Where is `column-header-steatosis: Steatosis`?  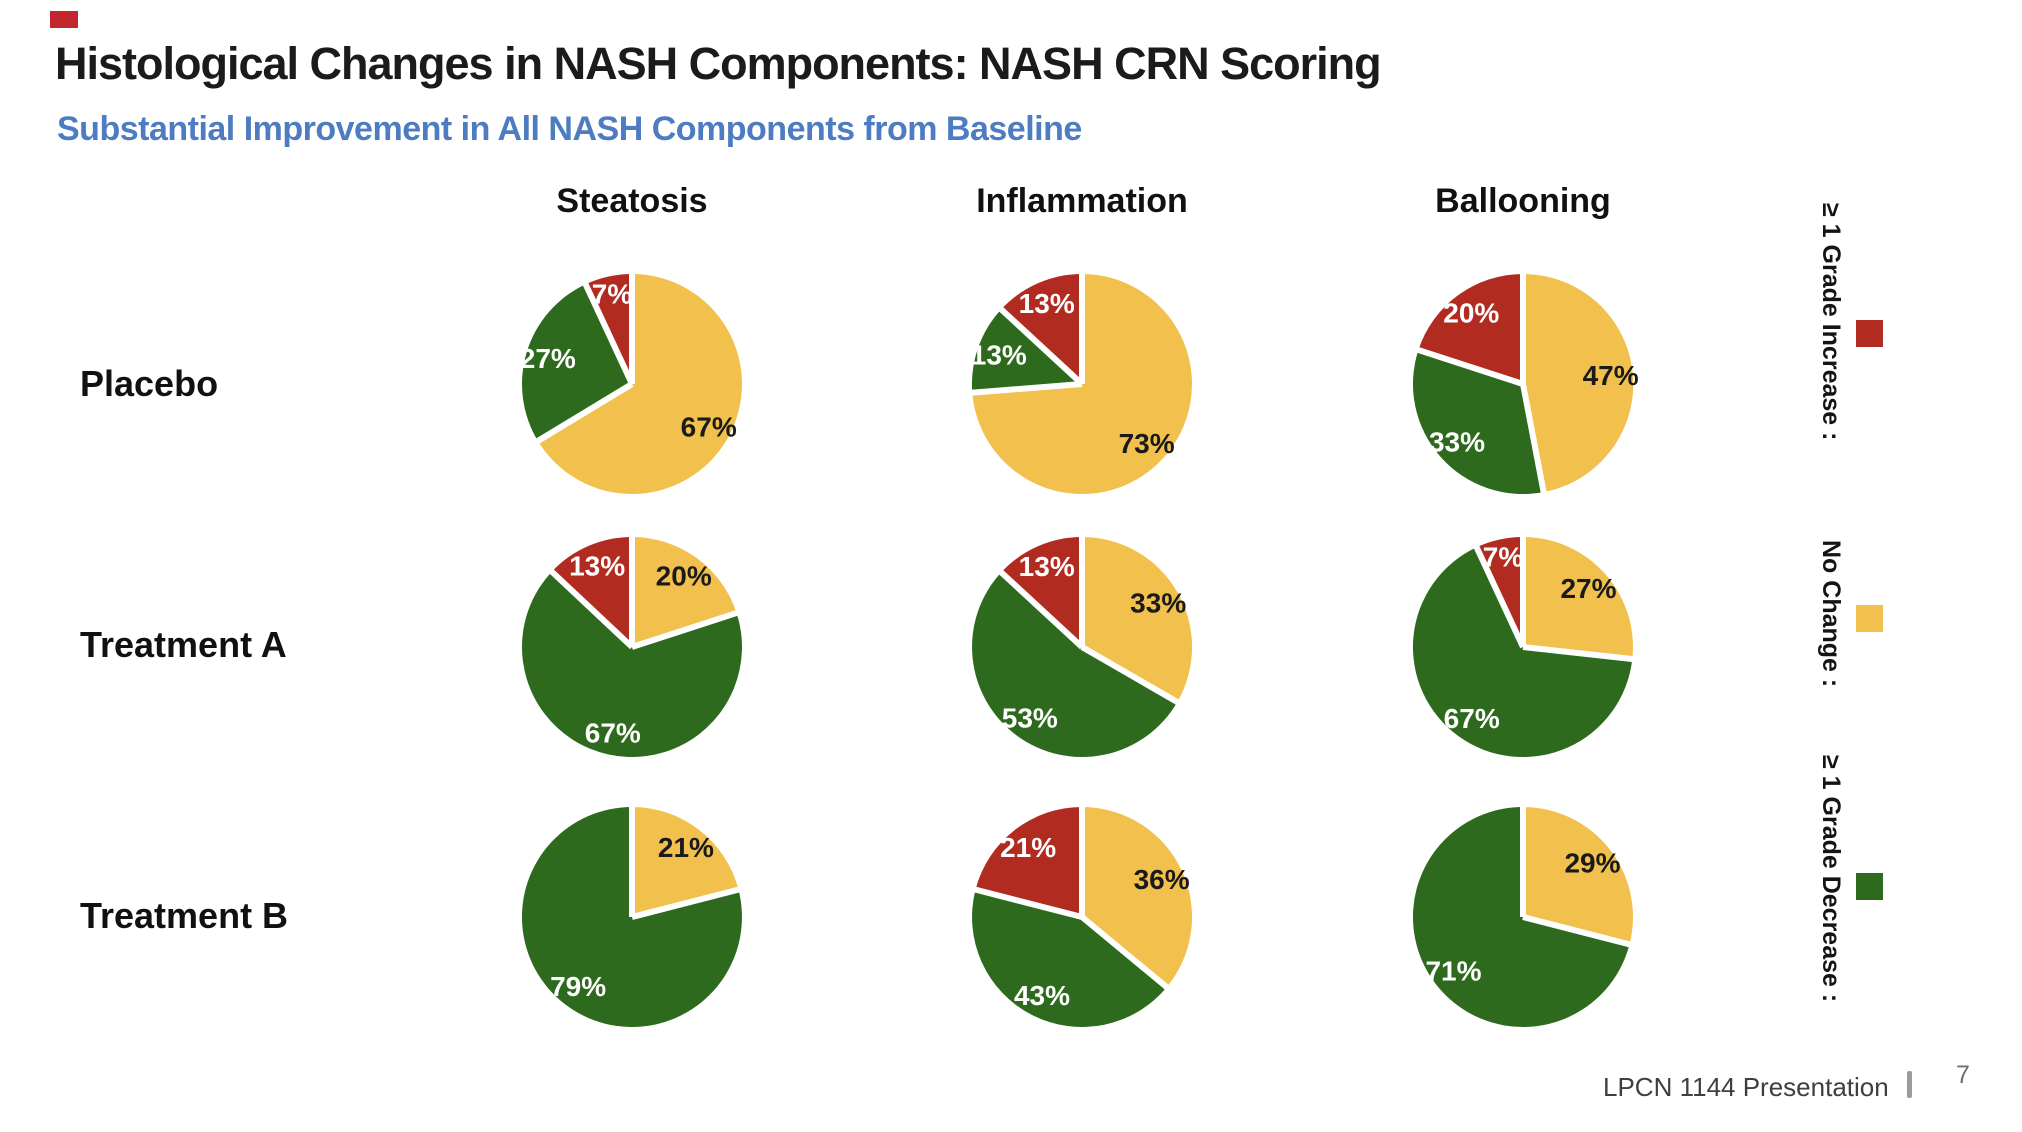 column-header-steatosis: Steatosis is located at coordinates (632, 201).